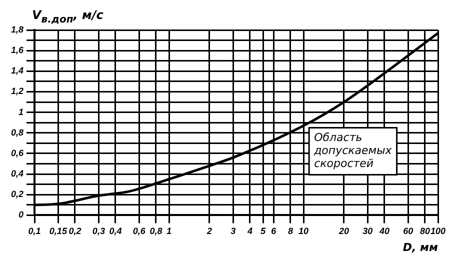  I want to click on y-tick-label: 0,2, so click(17, 194).